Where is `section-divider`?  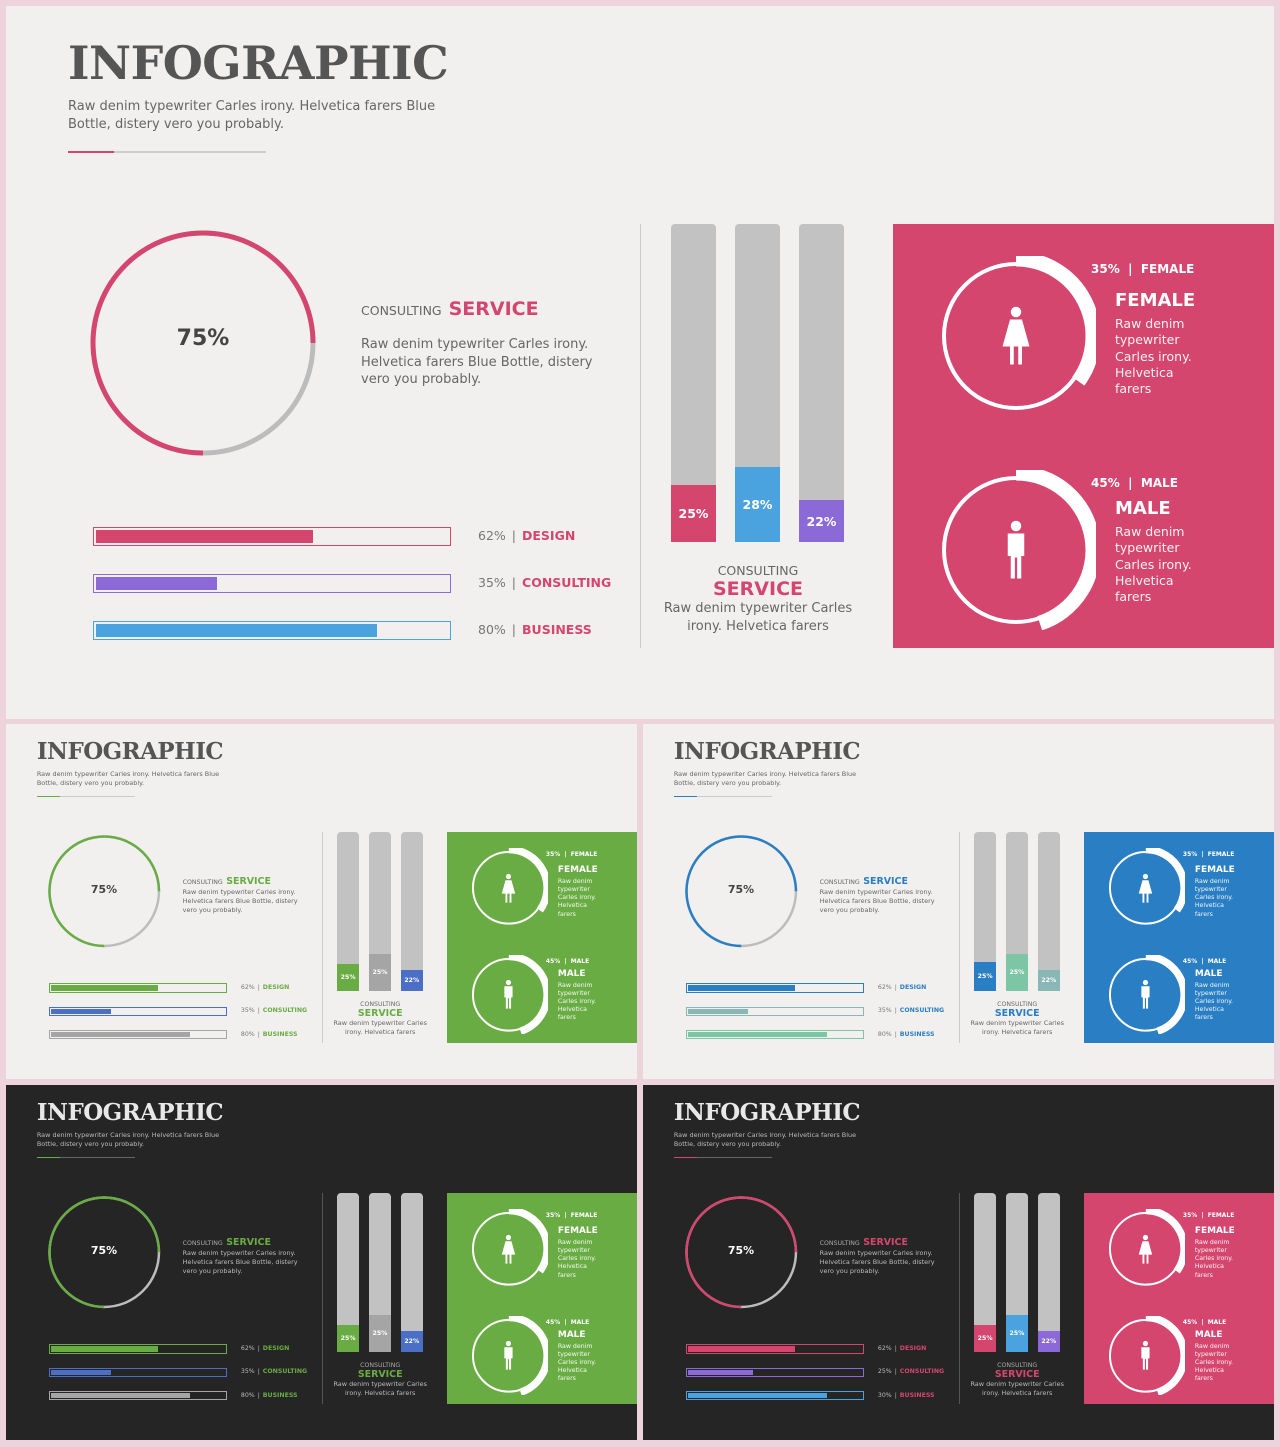
section-divider is located at coordinates (959, 938).